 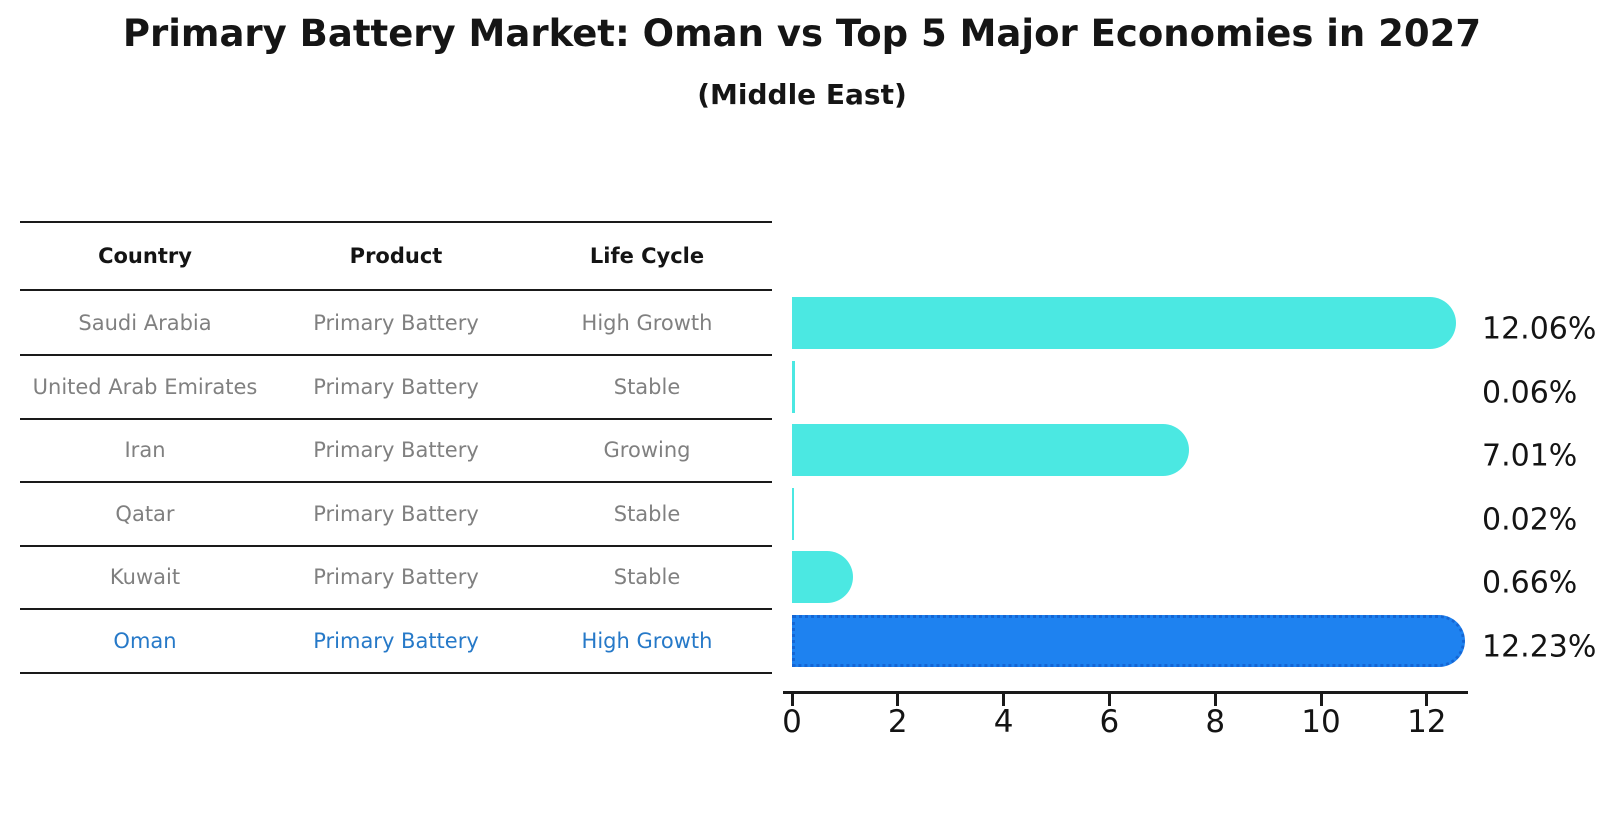 What do you see at coordinates (647, 513) in the screenshot?
I see `cell-lifecycle-qatar: Stable` at bounding box center [647, 513].